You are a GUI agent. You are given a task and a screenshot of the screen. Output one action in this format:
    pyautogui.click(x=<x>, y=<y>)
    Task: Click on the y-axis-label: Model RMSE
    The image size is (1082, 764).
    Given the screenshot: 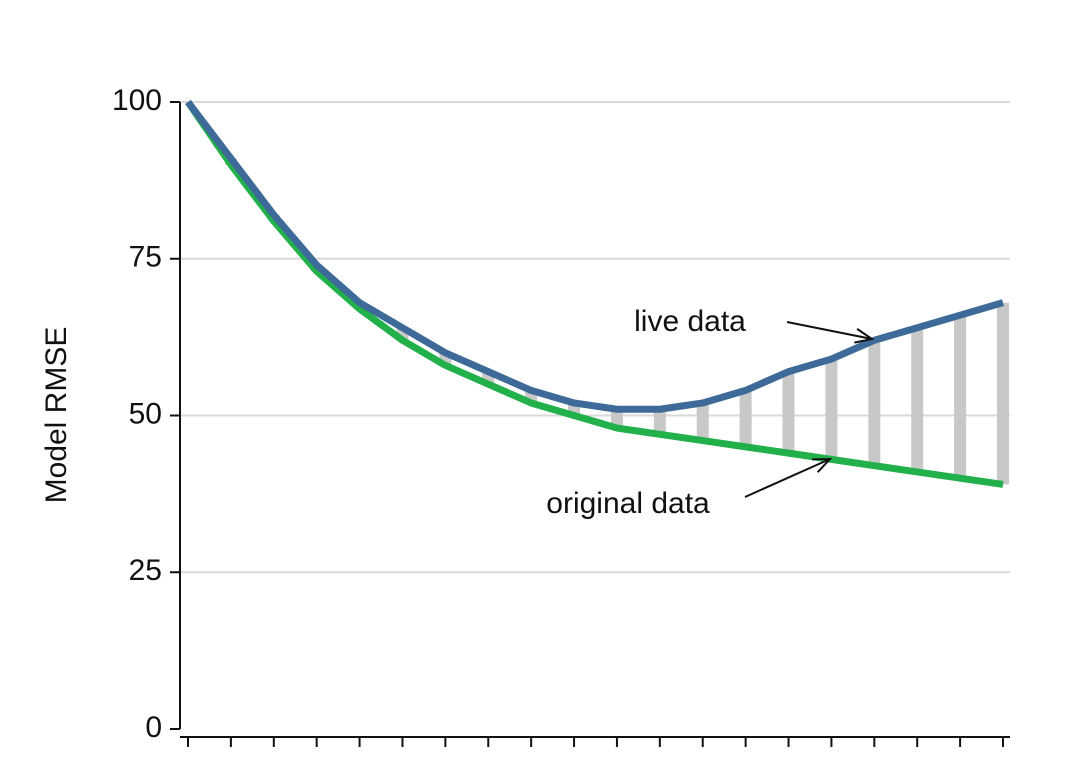 What is the action you would take?
    pyautogui.click(x=56, y=415)
    